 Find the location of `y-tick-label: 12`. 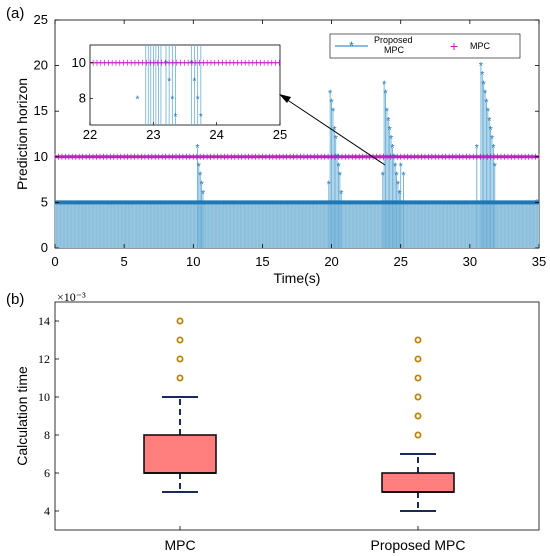

y-tick-label: 12 is located at coordinates (44, 359).